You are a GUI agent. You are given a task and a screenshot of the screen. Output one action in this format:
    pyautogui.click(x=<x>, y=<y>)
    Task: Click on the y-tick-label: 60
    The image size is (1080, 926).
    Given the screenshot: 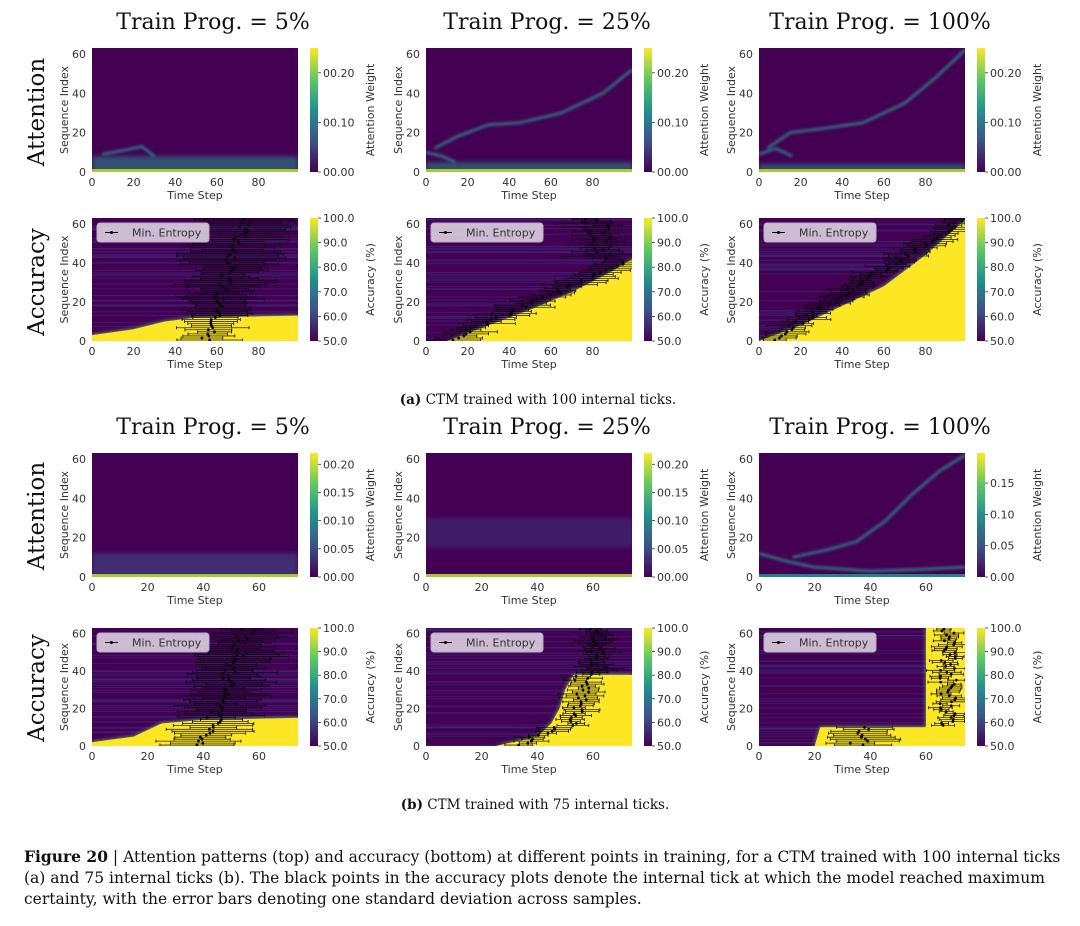 What is the action you would take?
    pyautogui.click(x=413, y=634)
    